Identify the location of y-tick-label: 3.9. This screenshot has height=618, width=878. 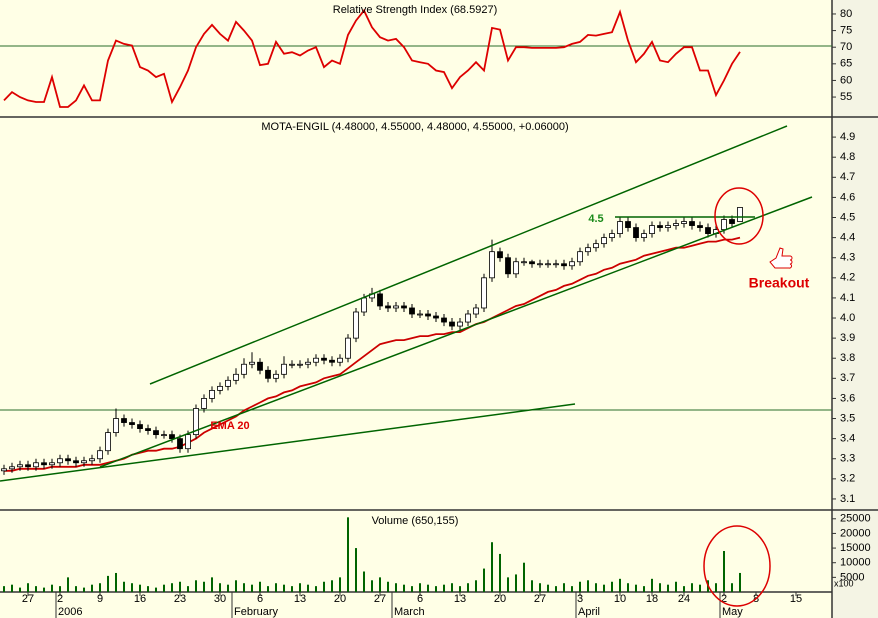
(847, 338).